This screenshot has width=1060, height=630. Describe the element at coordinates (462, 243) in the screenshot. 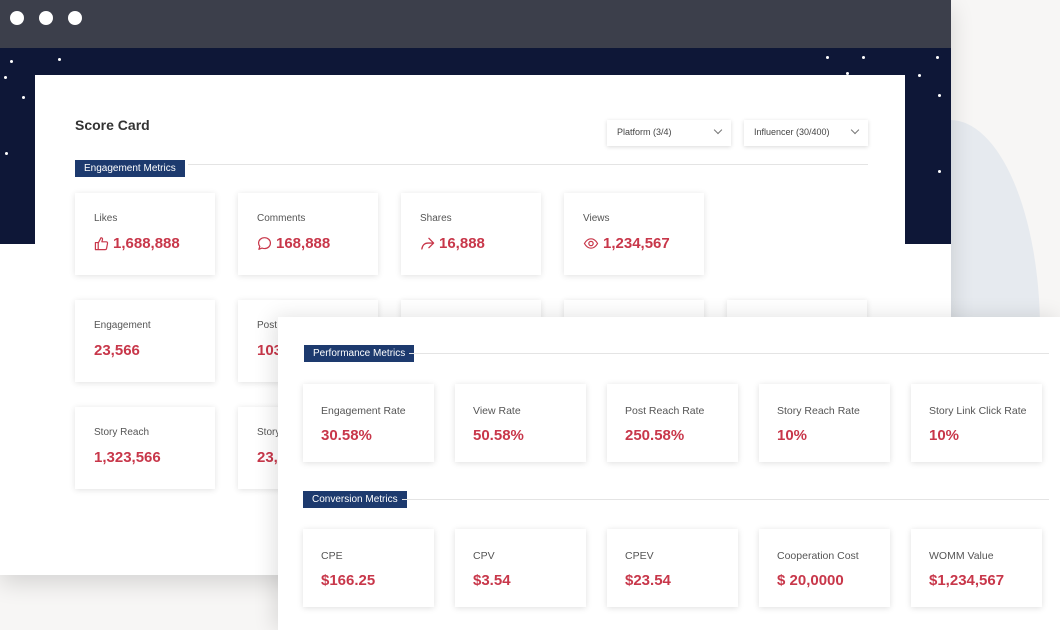

I see `shares-value: 16,888` at that location.